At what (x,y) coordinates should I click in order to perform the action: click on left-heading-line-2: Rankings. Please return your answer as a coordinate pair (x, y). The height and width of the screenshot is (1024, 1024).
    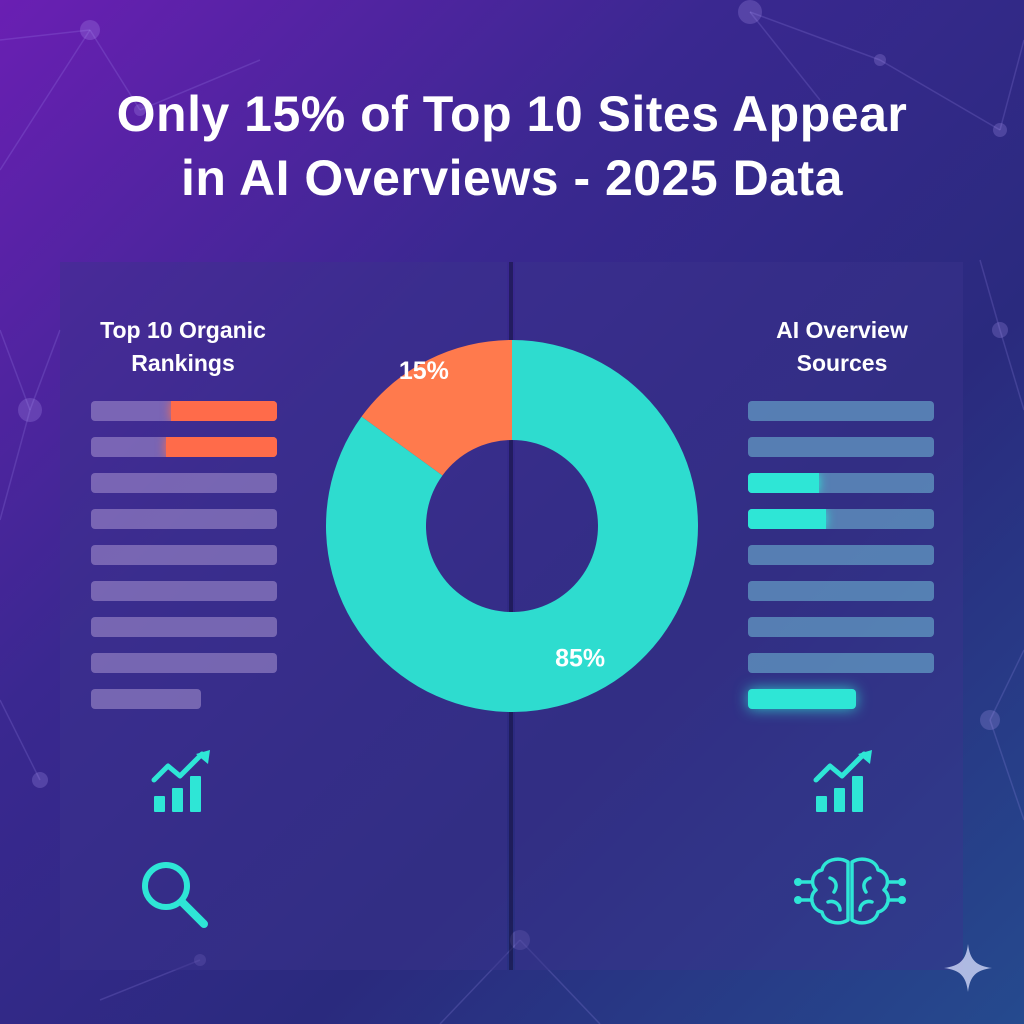
    Looking at the image, I should click on (183, 363).